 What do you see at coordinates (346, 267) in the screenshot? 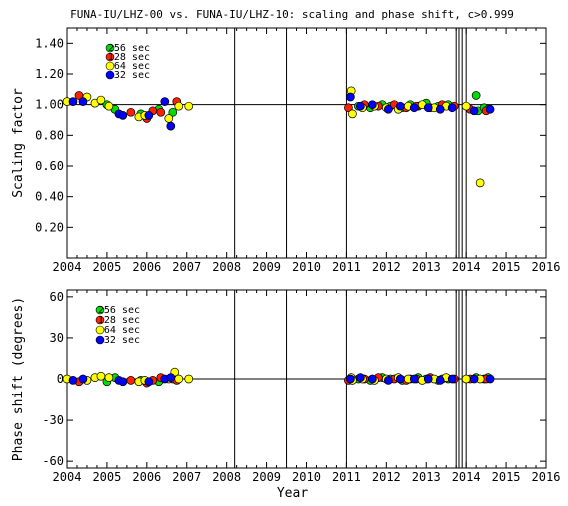
I see `x-tick-label: 2011` at bounding box center [346, 267].